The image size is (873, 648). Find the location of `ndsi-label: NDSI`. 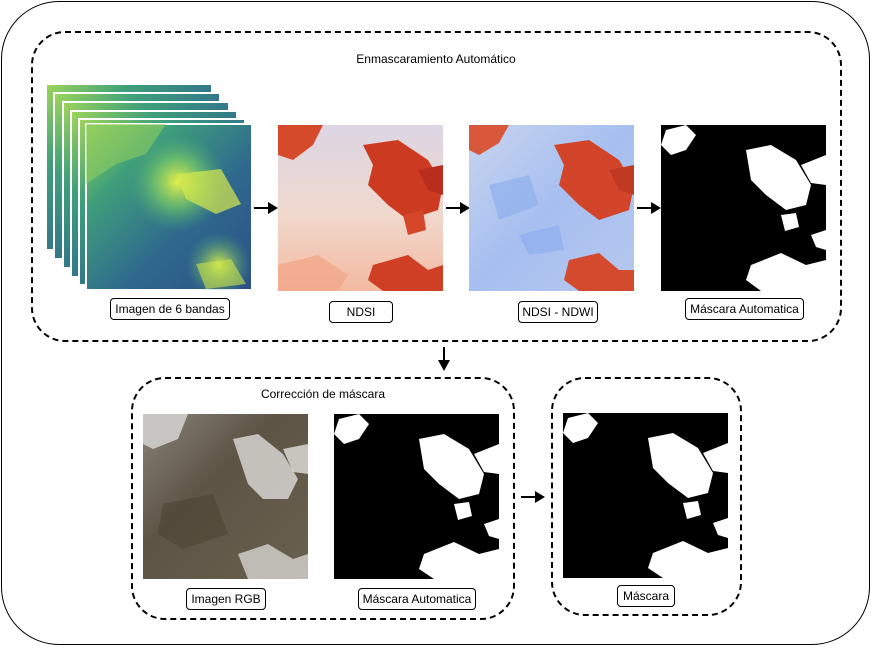

ndsi-label: NDSI is located at coordinates (361, 312).